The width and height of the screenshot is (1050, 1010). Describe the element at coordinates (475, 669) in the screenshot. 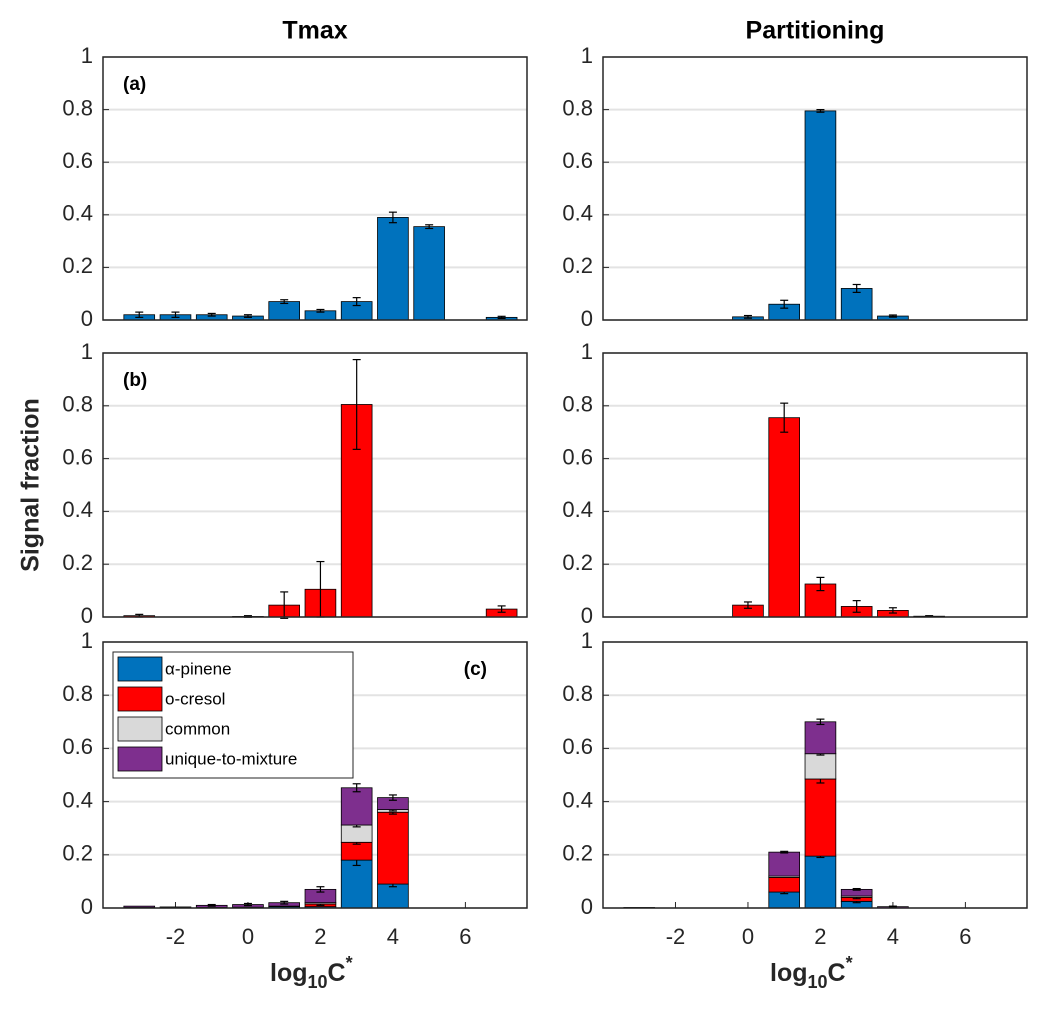

I see `panel-label: (c)` at that location.